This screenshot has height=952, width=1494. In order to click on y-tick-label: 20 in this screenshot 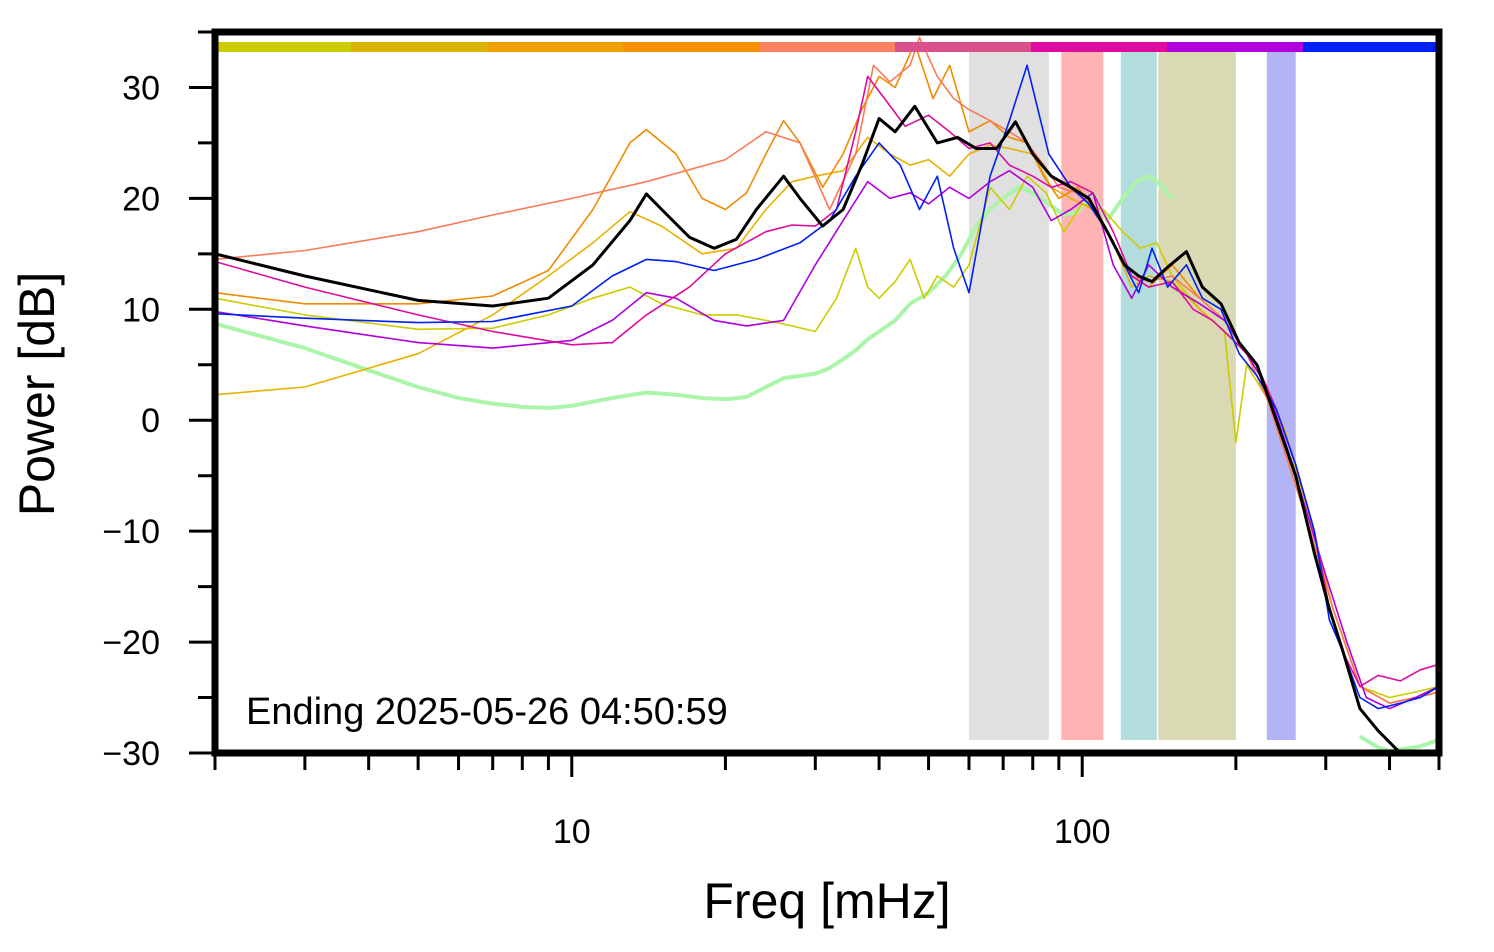, I will do `click(141, 199)`.